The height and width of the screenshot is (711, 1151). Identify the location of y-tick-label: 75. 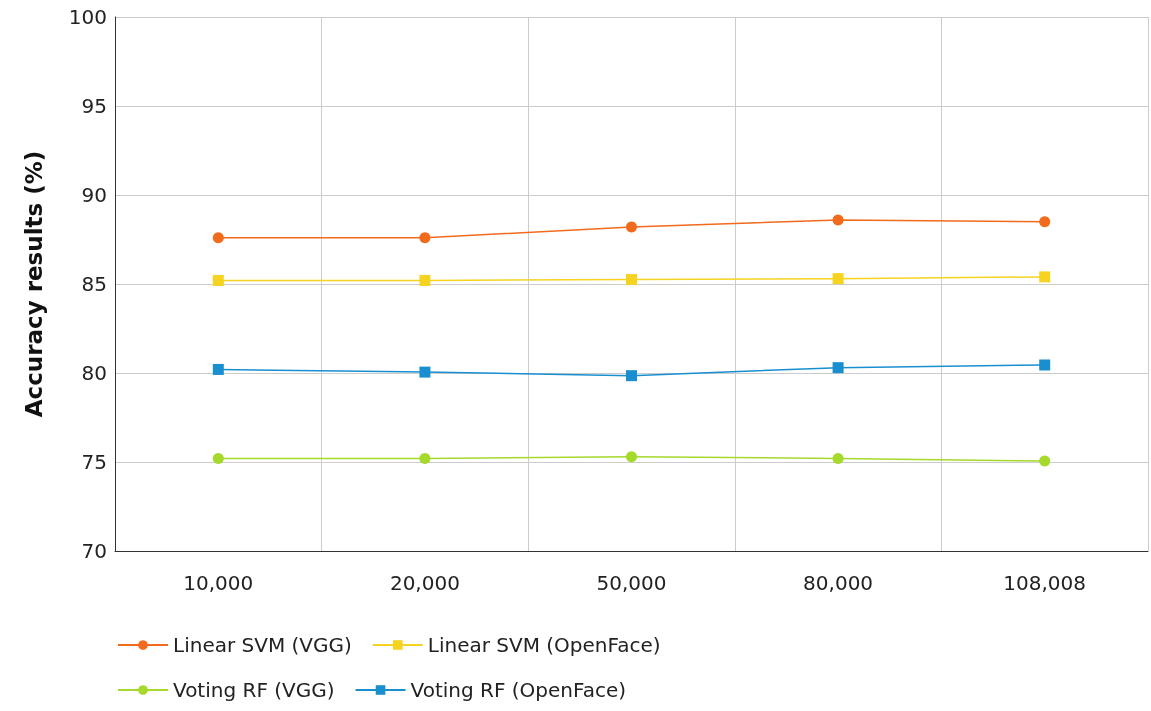
(94, 462).